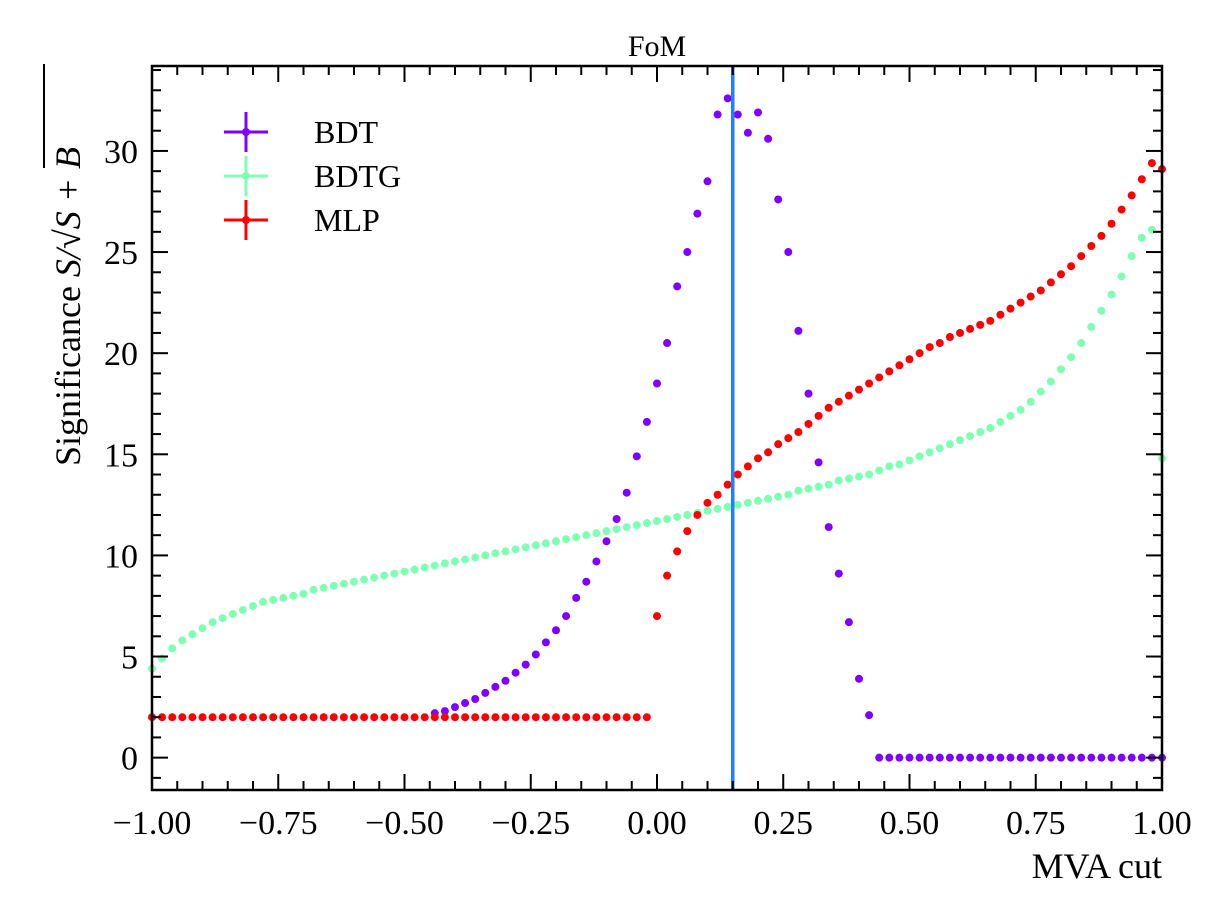 The height and width of the screenshot is (918, 1228). I want to click on y-tick-label: 0, so click(129, 759).